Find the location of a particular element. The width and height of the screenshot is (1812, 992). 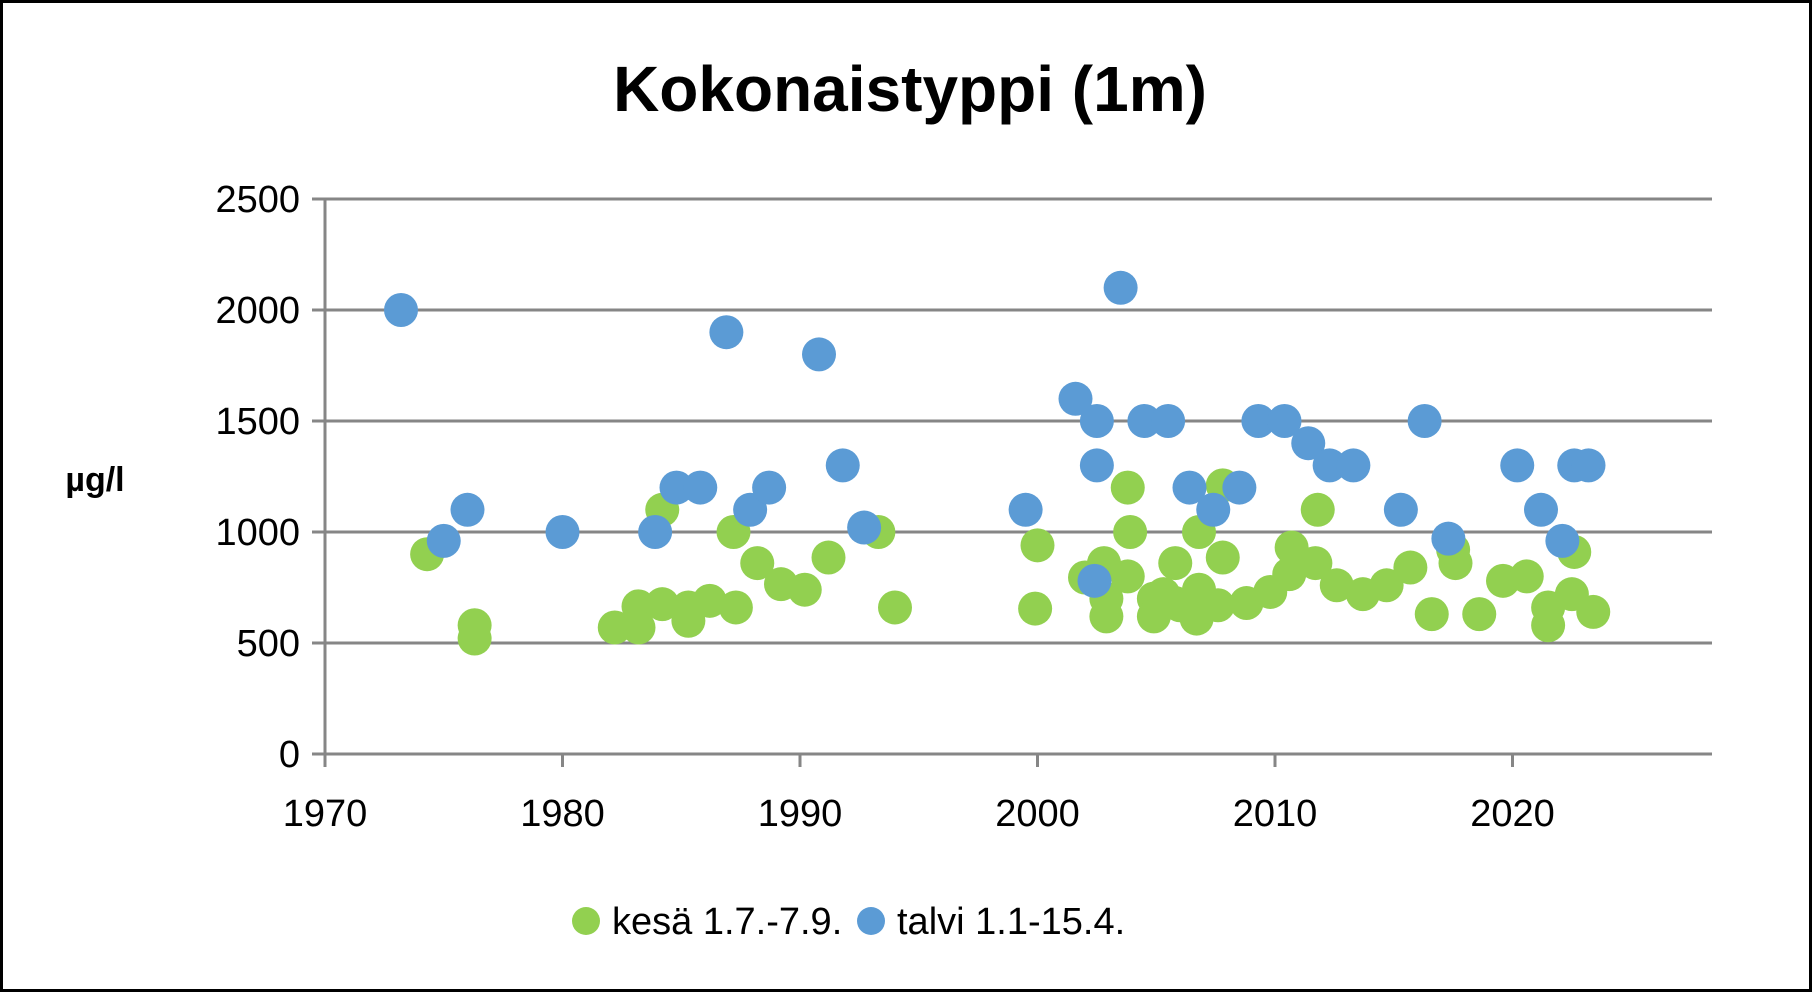

chart-title: Kokonaistyppi (1m) is located at coordinates (910, 89).